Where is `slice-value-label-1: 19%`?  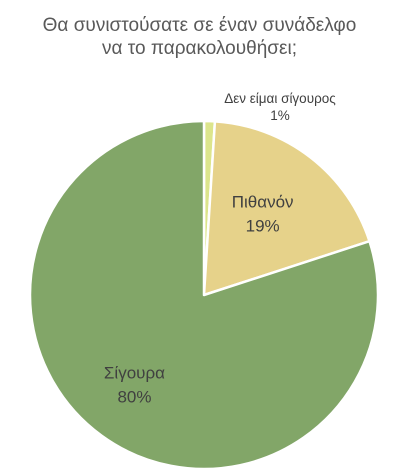 slice-value-label-1: 19% is located at coordinates (263, 225).